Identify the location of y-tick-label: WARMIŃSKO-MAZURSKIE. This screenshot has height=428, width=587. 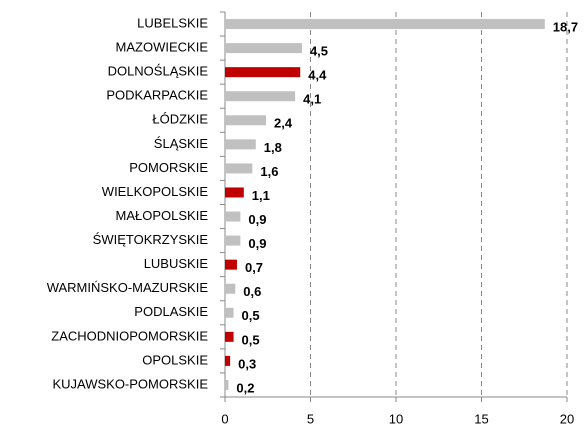
(128, 287).